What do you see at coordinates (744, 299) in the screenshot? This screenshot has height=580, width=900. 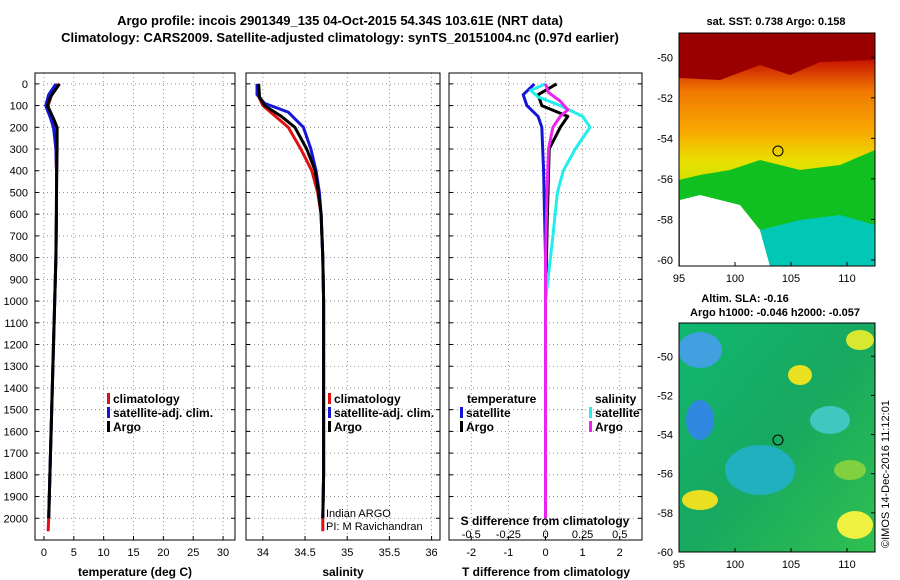 I see `sla-map-title: Altim. SLA: -0.16` at bounding box center [744, 299].